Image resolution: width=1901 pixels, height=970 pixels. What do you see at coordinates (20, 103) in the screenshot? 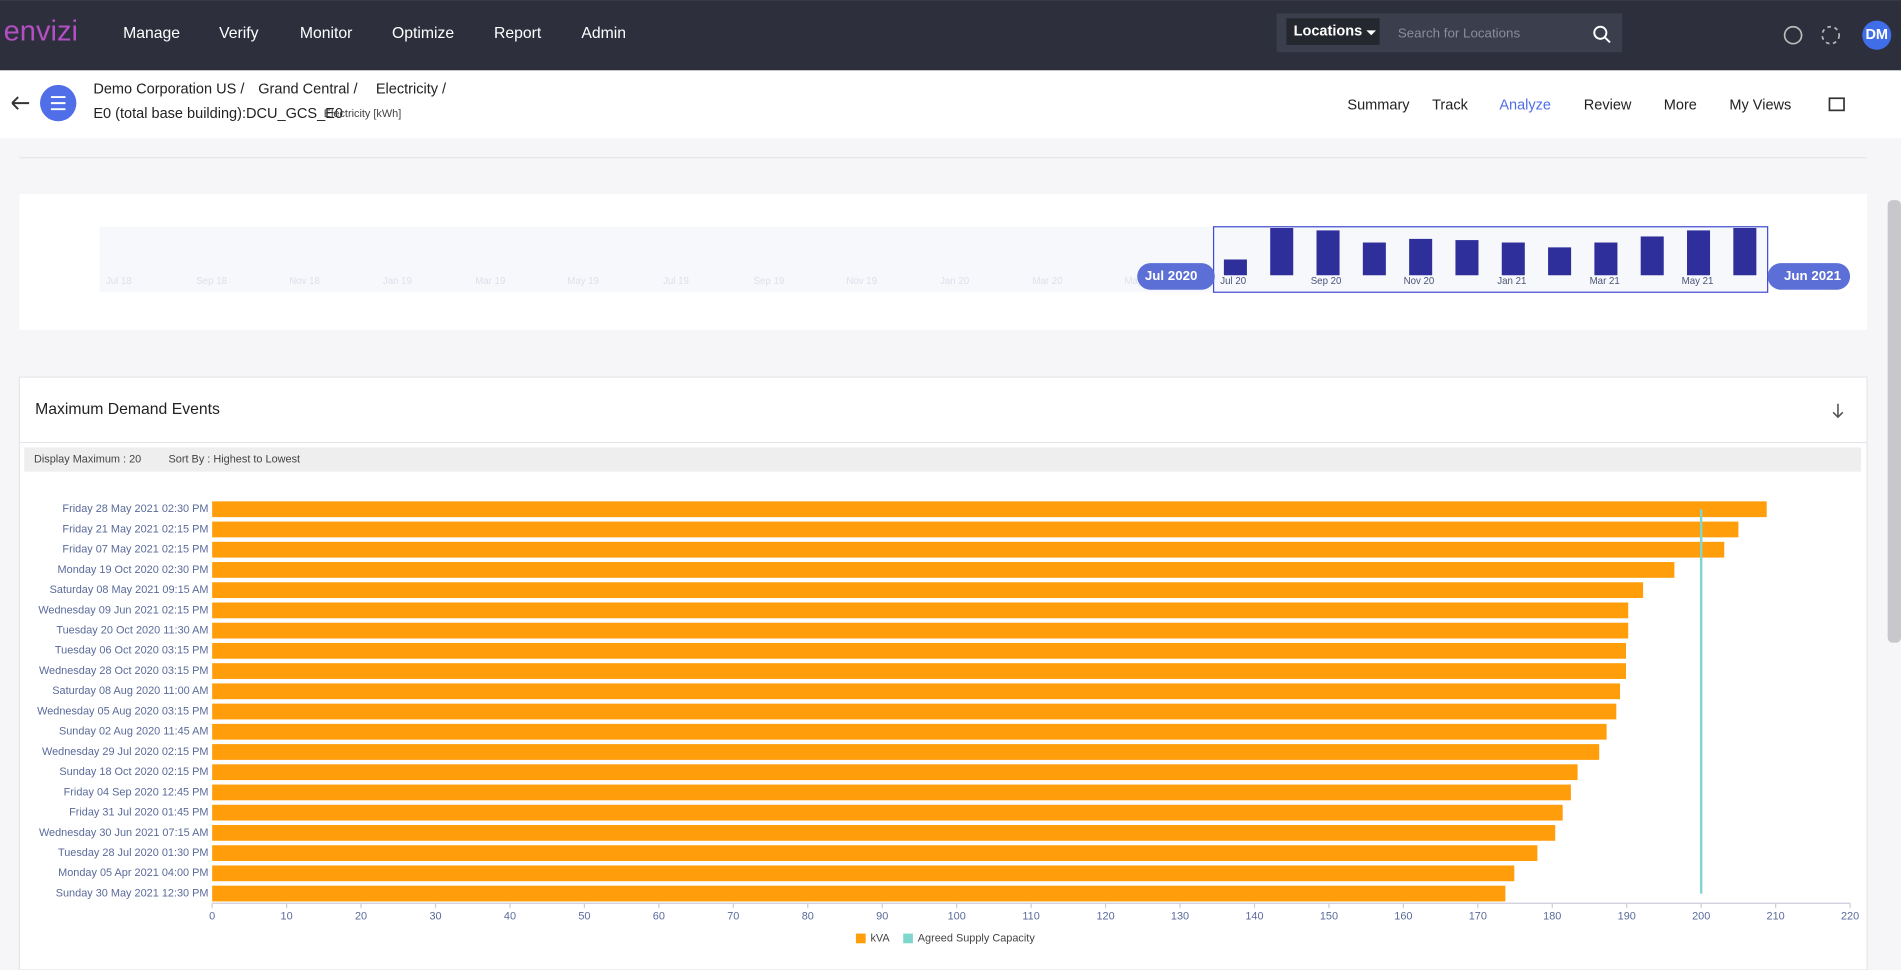
I see `back-arrow` at bounding box center [20, 103].